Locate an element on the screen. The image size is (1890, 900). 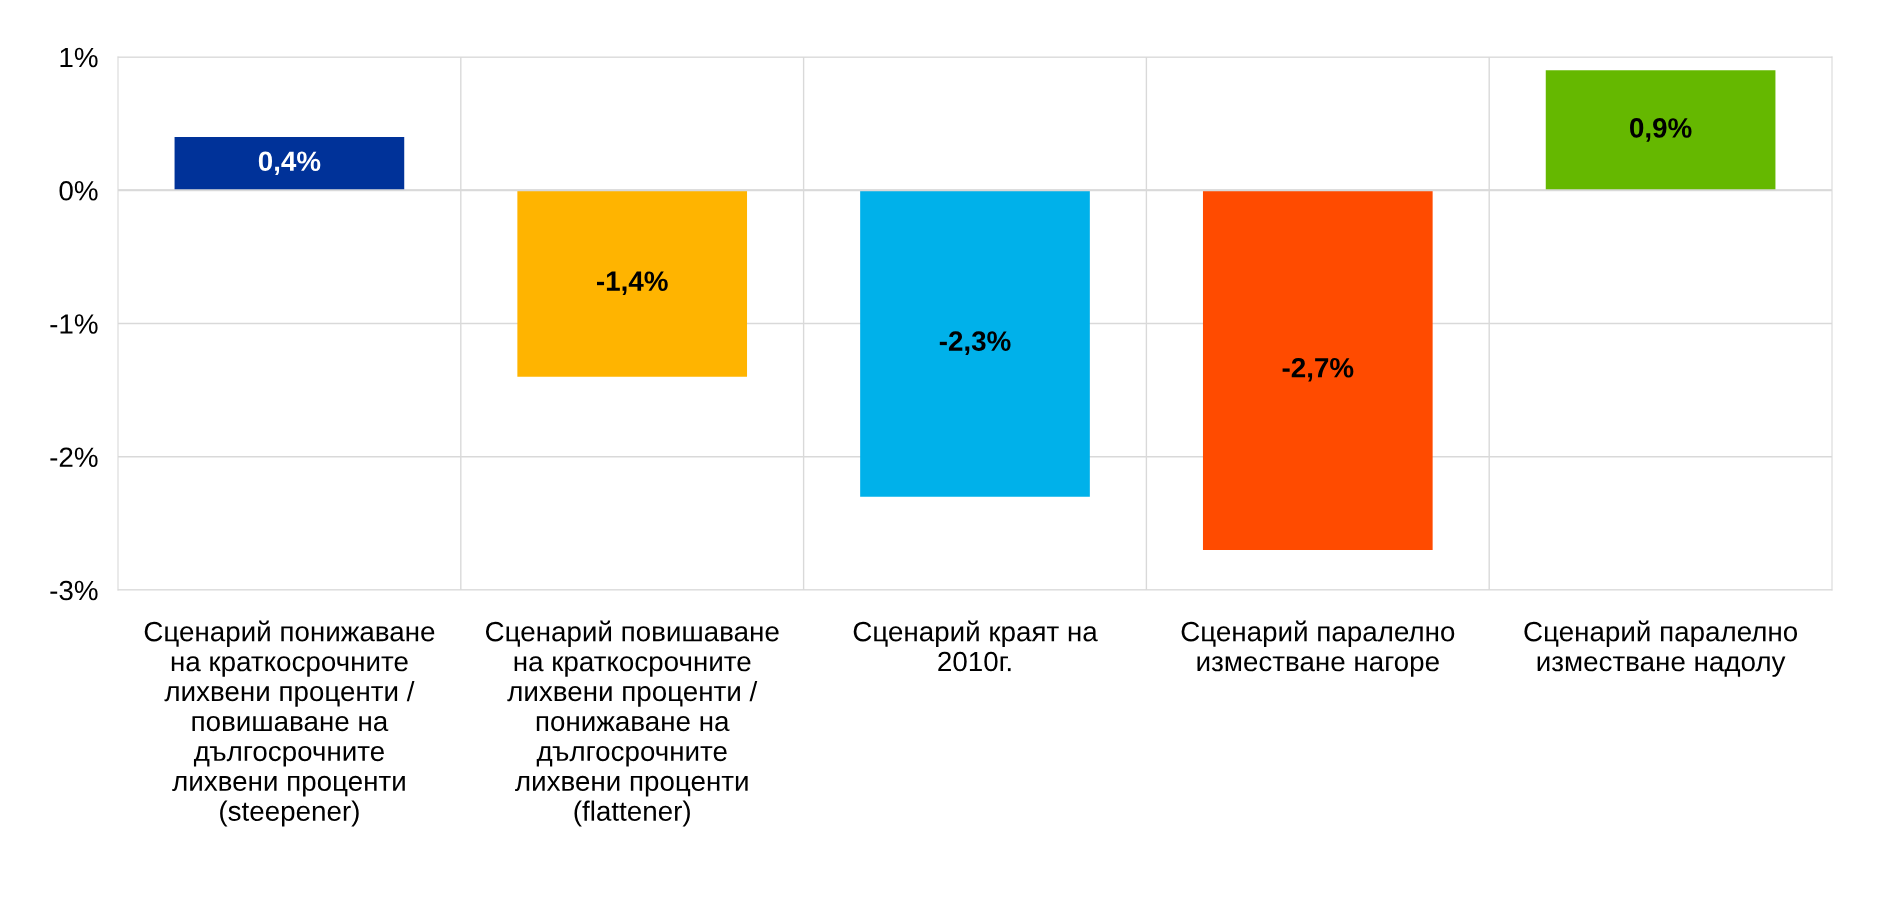
data-label: -2,7% is located at coordinates (1318, 369).